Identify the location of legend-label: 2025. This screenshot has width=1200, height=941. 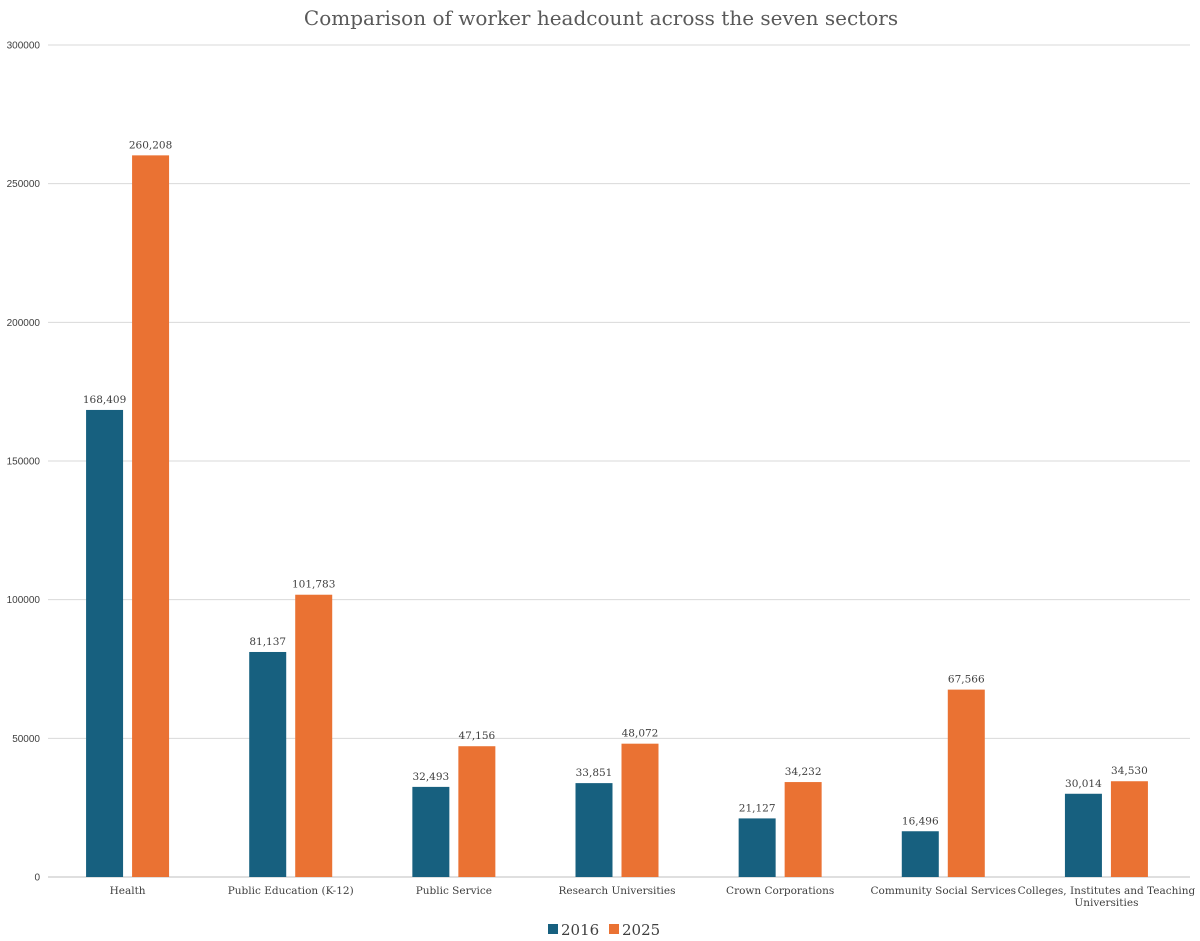
(641, 930).